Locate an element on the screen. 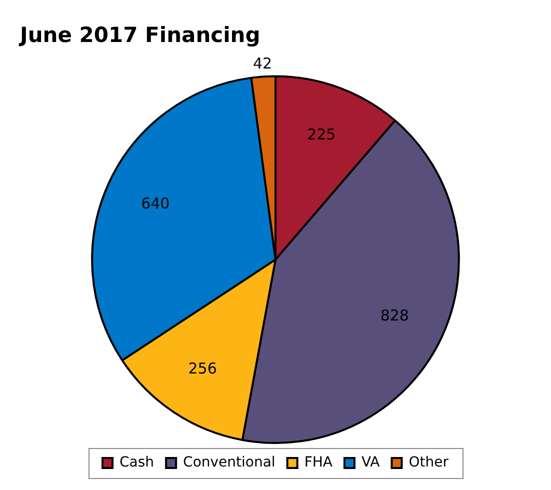 The width and height of the screenshot is (551, 490). data-label: 256 is located at coordinates (202, 369).